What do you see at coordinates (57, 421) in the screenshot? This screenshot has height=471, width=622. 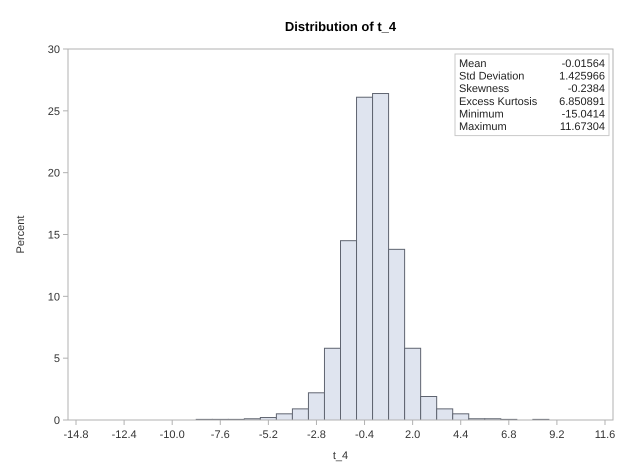 I see `y-tick-label: 0` at bounding box center [57, 421].